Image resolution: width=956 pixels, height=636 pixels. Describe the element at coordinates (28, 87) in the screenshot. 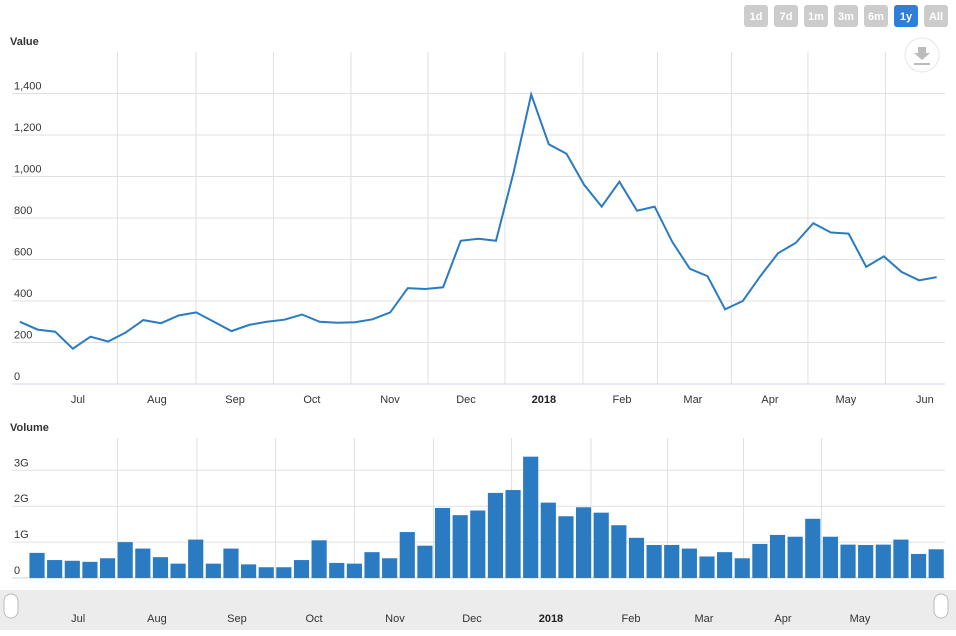

I see `y-tick-label: 1,400` at that location.